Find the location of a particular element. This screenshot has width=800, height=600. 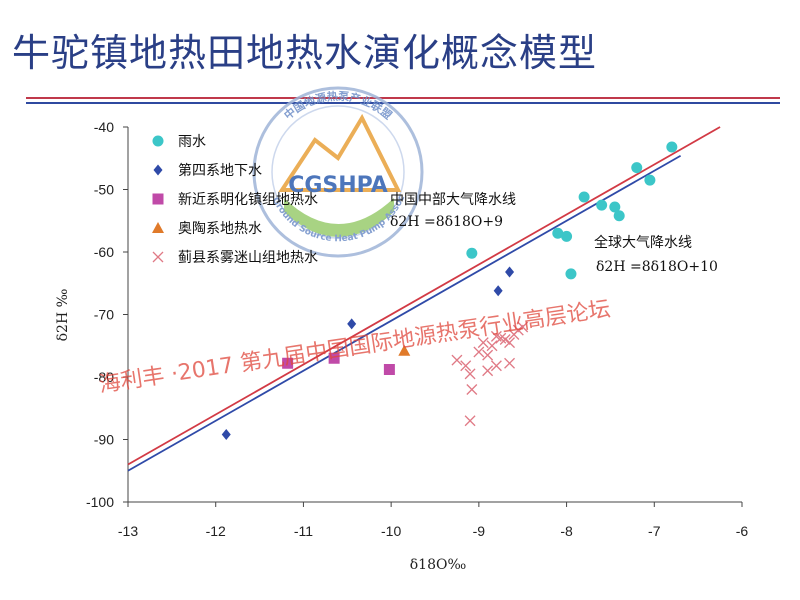

logo-ground-icon is located at coordinates (339, 217).